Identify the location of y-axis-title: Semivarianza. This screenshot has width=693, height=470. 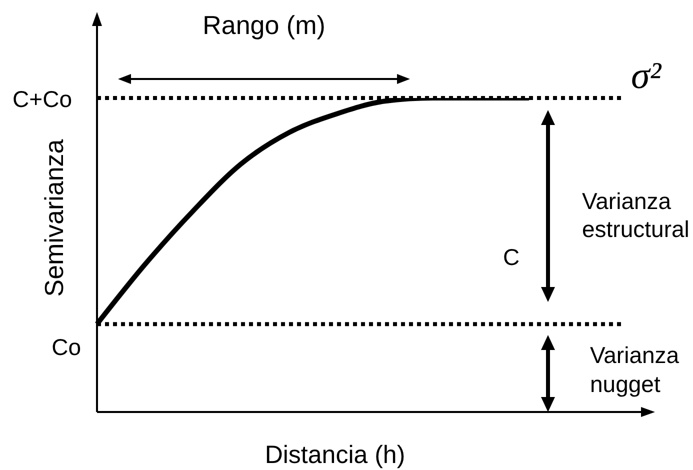
(54, 217).